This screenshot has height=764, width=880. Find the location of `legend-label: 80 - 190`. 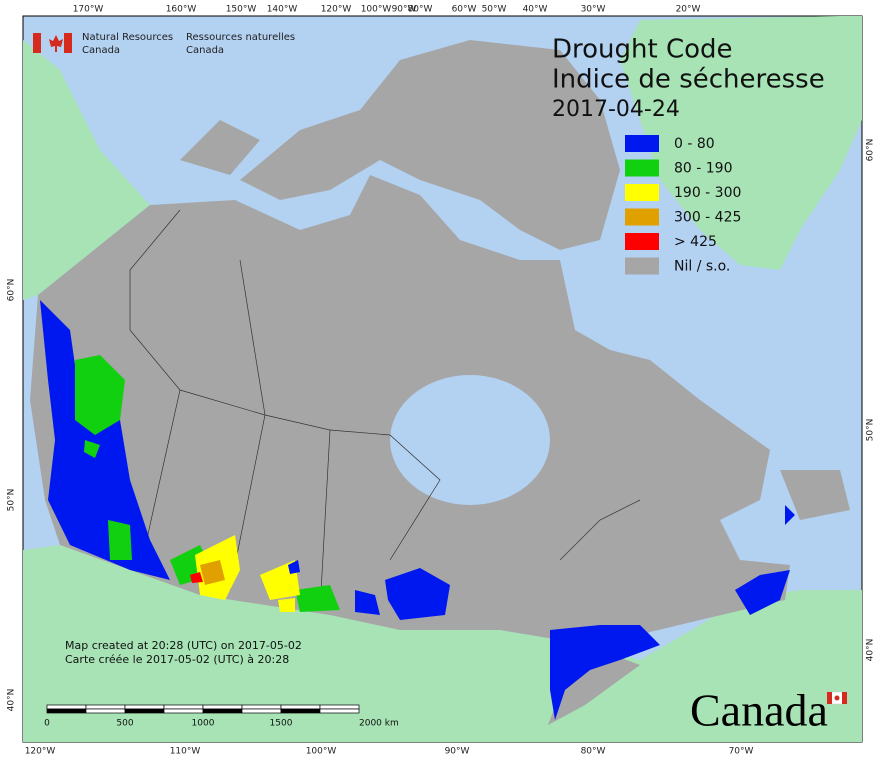

legend-label: 80 - 190 is located at coordinates (703, 169).